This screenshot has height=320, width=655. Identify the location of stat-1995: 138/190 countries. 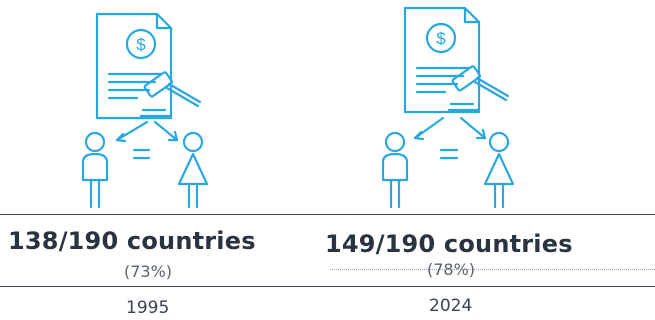
(132, 241).